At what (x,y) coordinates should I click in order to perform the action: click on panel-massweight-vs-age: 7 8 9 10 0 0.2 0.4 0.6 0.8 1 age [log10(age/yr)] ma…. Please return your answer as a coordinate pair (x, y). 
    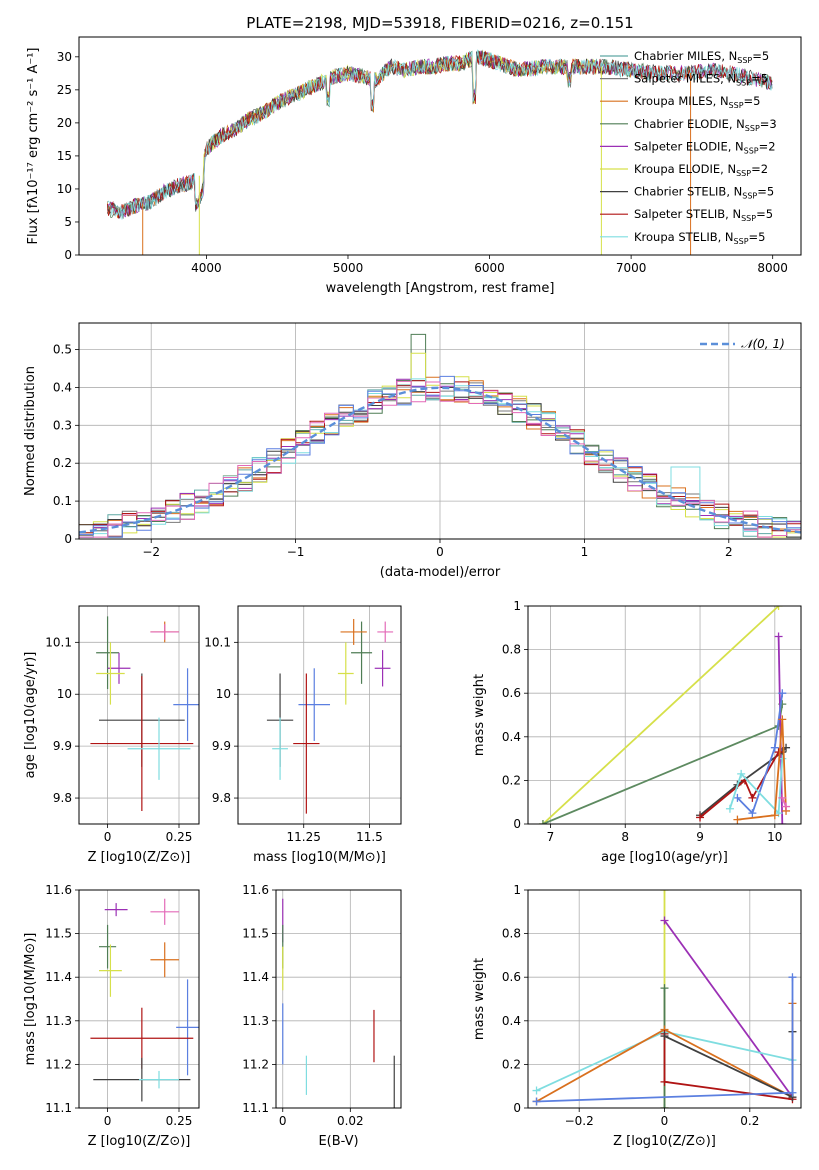
    Looking at the image, I should click on (637, 732).